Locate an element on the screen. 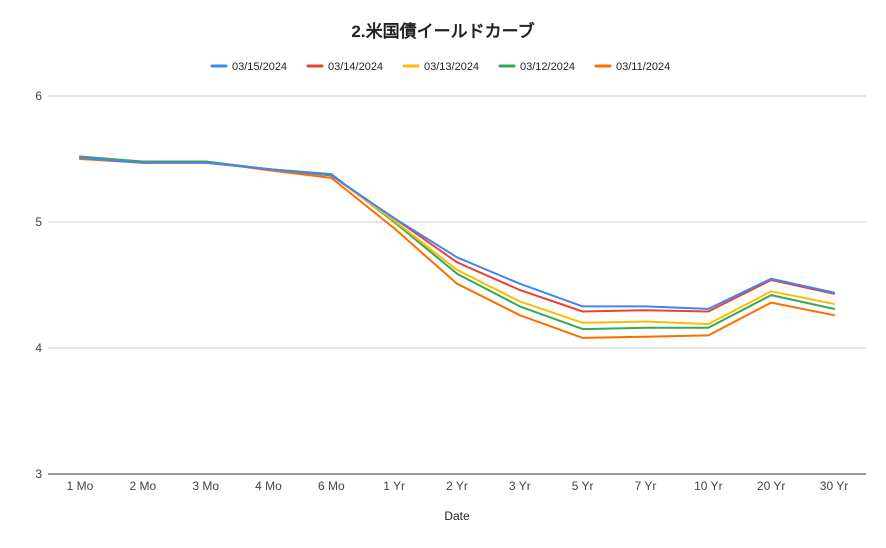 The width and height of the screenshot is (886, 548). x-tick-label: 20 Yr is located at coordinates (771, 486).